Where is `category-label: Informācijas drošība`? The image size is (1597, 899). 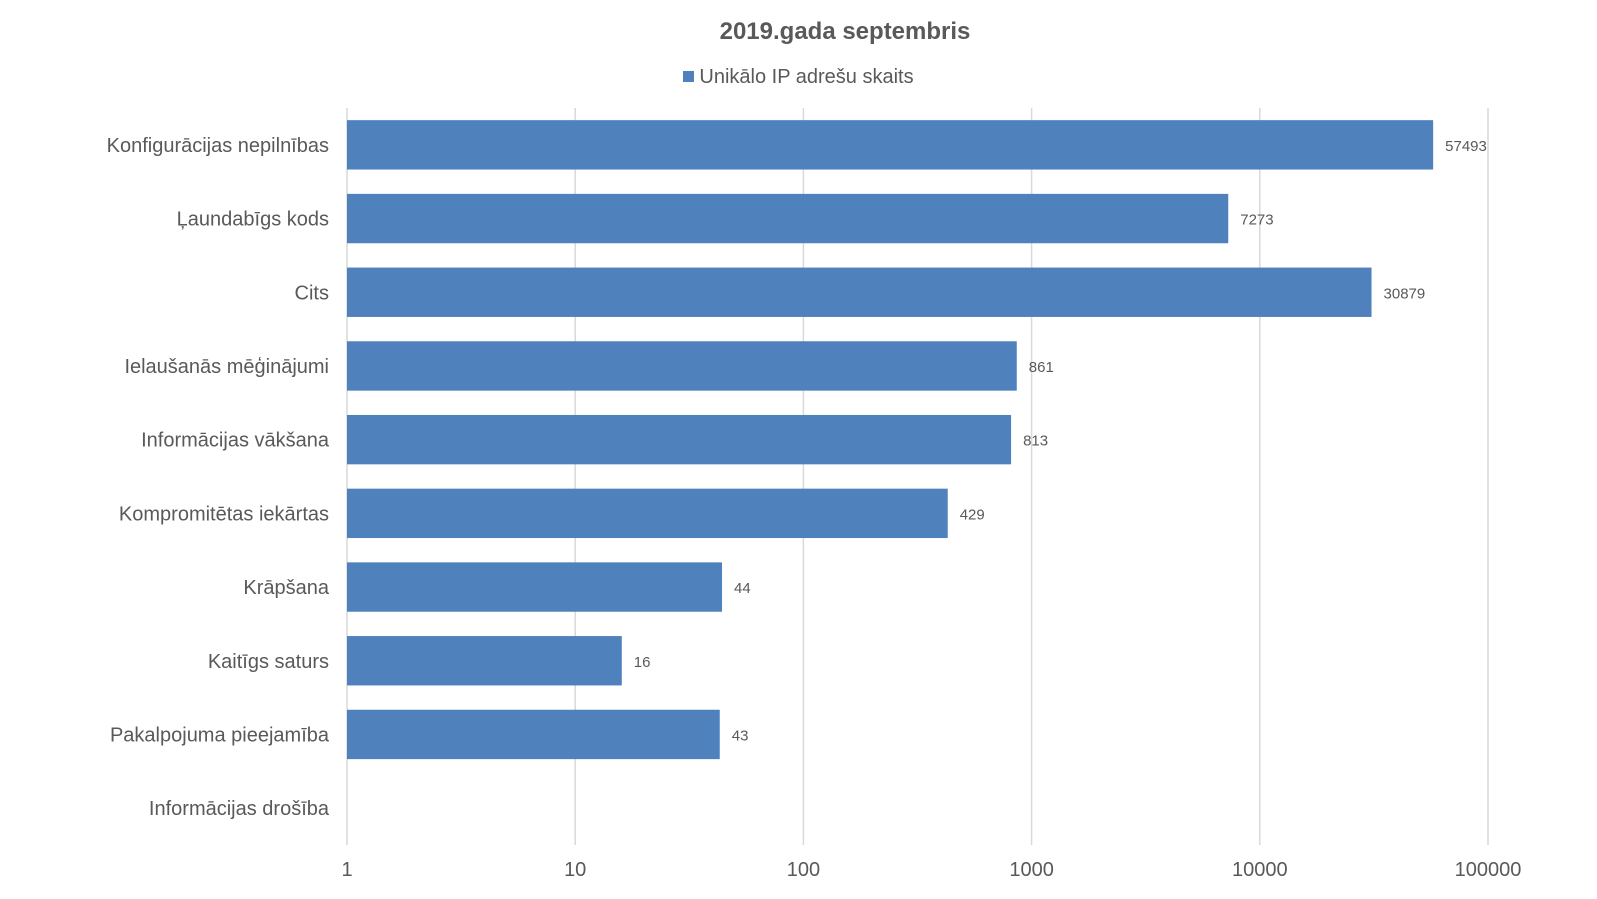 category-label: Informācijas drošība is located at coordinates (239, 809).